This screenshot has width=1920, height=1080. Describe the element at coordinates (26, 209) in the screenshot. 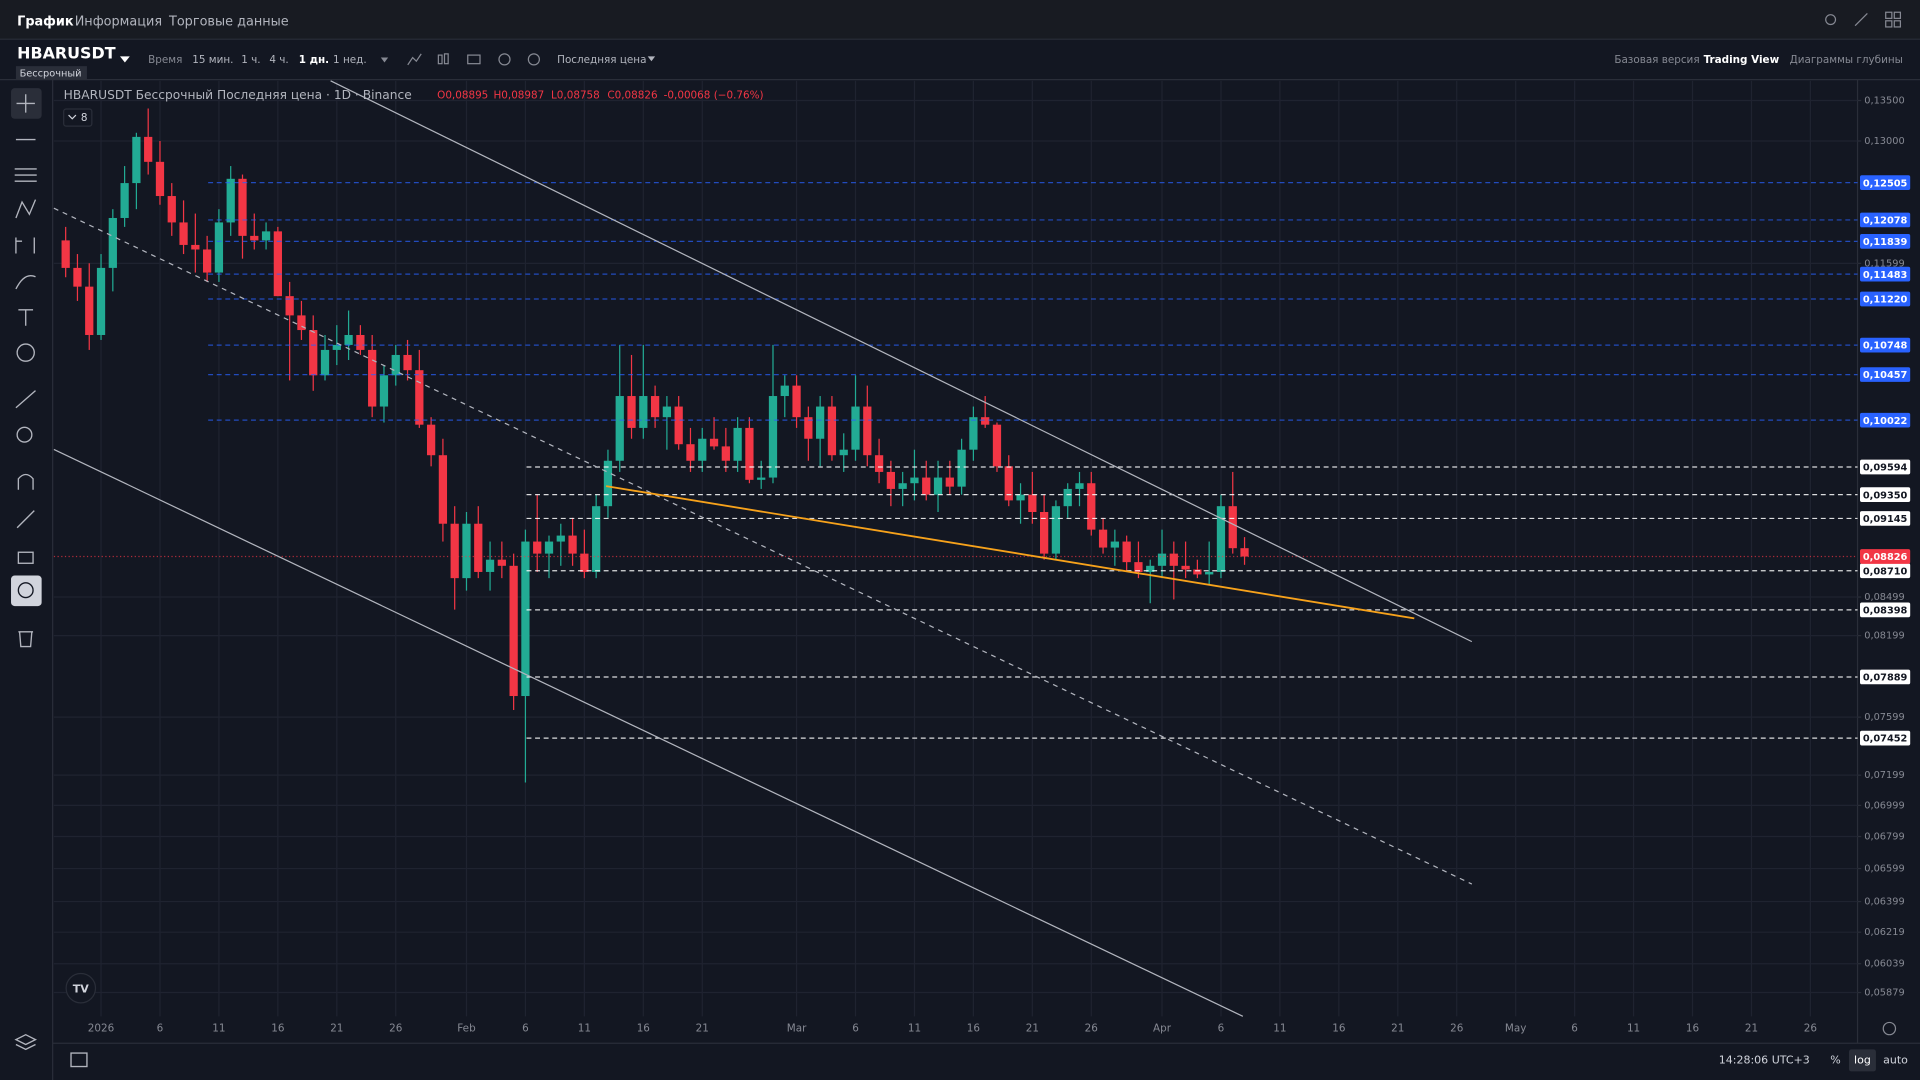

I see `pattern-tool` at that location.